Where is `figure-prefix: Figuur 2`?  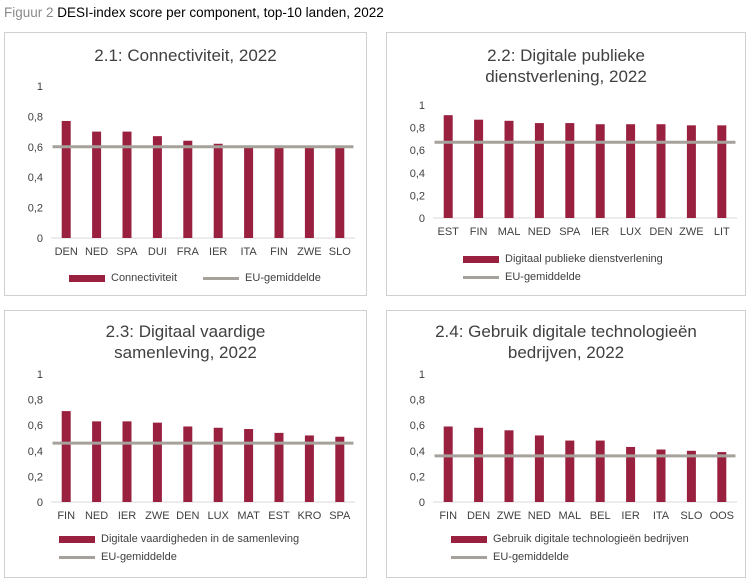
figure-prefix: Figuur 2 is located at coordinates (29, 12).